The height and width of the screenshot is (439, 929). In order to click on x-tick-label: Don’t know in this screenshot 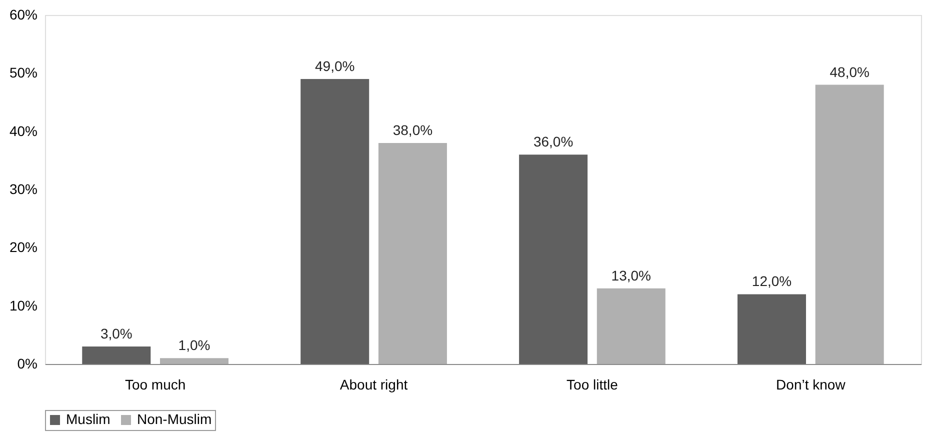, I will do `click(811, 384)`.